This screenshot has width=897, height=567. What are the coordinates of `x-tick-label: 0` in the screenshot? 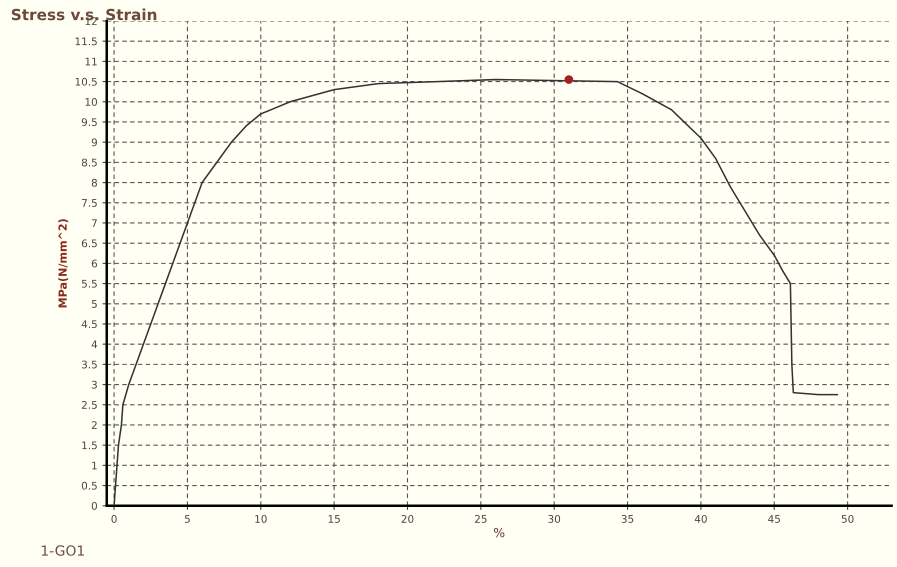 It's located at (114, 518).